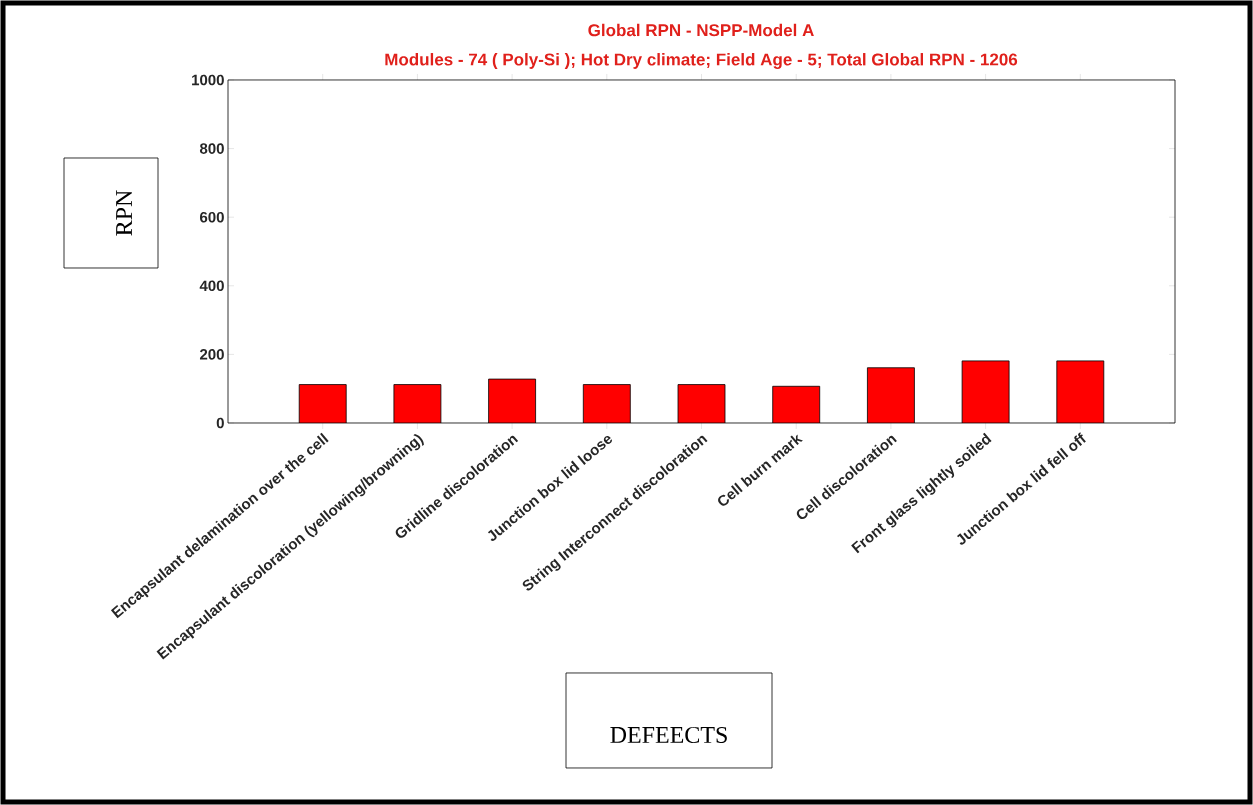  Describe the element at coordinates (212, 217) in the screenshot. I see `y-tick-label: 600` at that location.